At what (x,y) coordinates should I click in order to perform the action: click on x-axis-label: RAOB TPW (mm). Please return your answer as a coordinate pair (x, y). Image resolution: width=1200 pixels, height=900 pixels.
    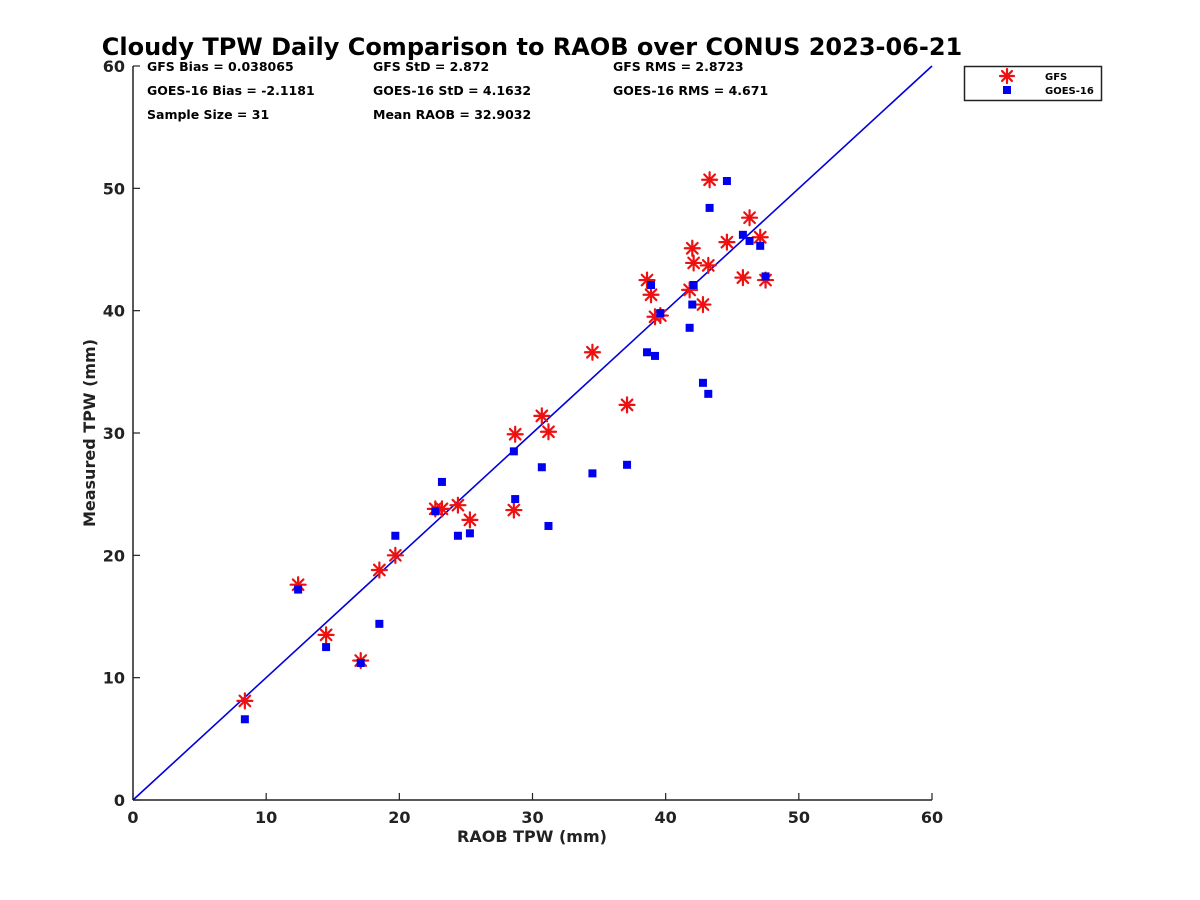
    Looking at the image, I should click on (532, 836).